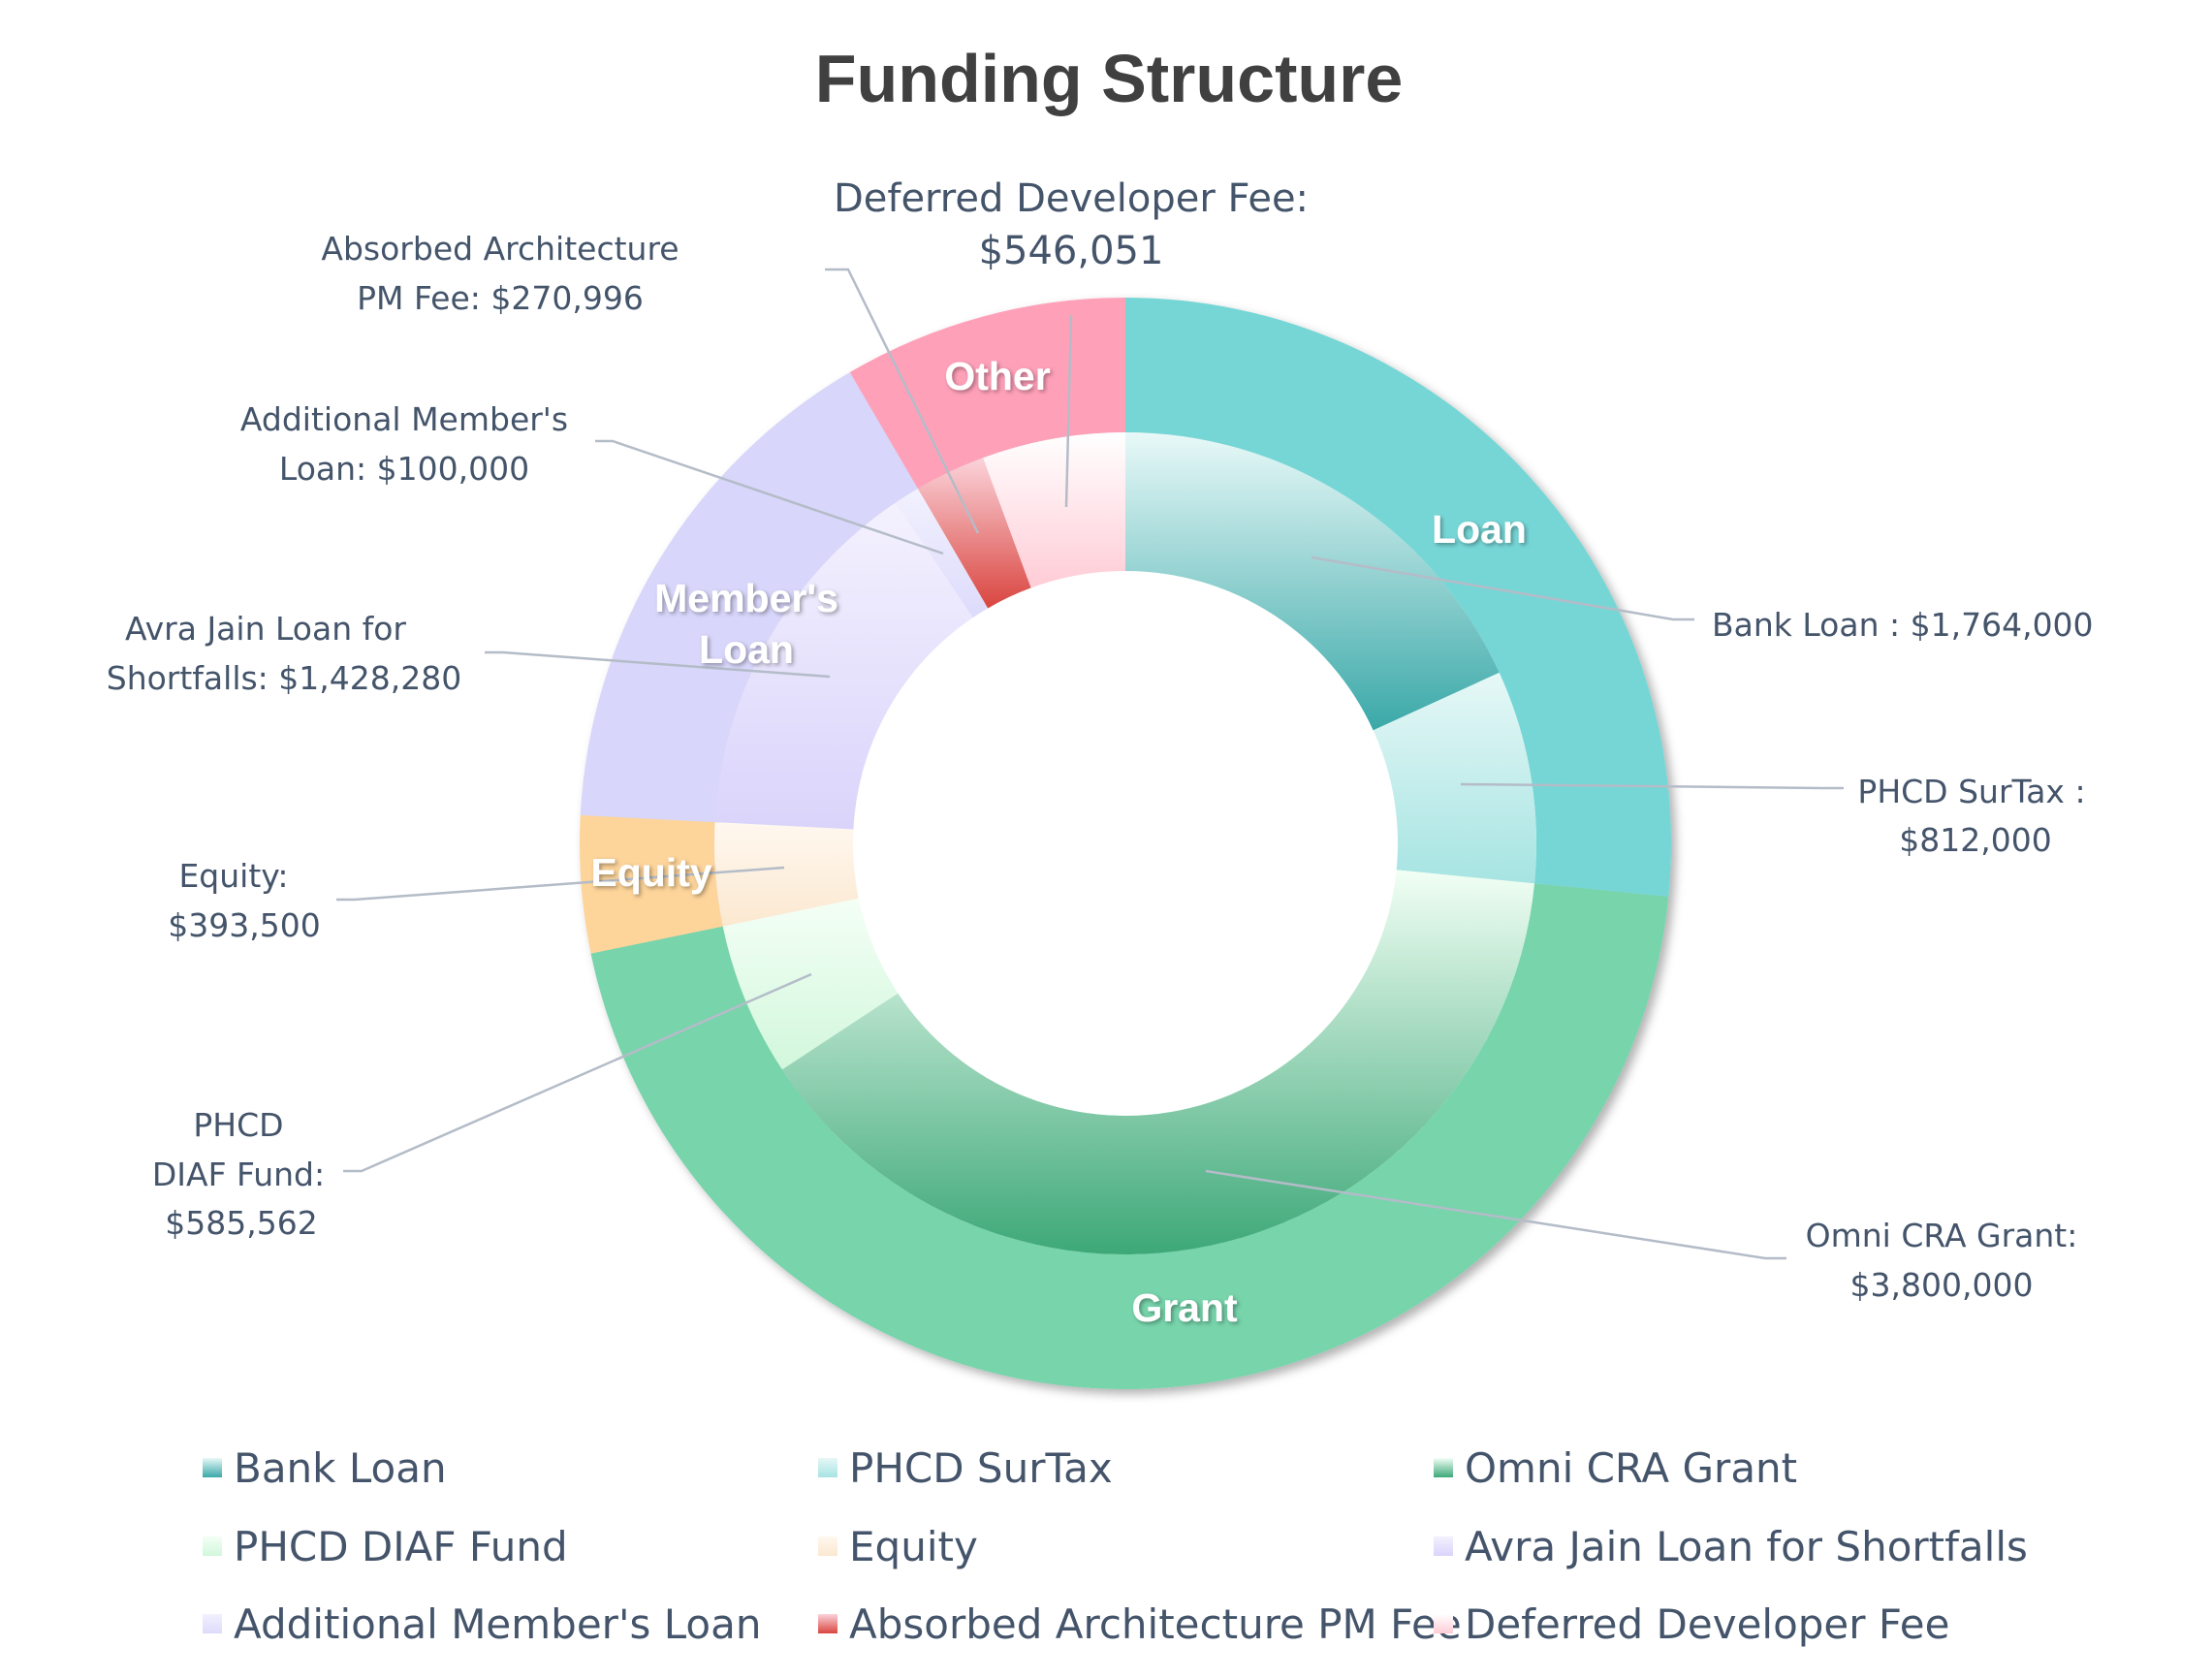  Describe the element at coordinates (238, 1125) in the screenshot. I see `data-label-phcd-diaf-line1: PHCD` at that location.